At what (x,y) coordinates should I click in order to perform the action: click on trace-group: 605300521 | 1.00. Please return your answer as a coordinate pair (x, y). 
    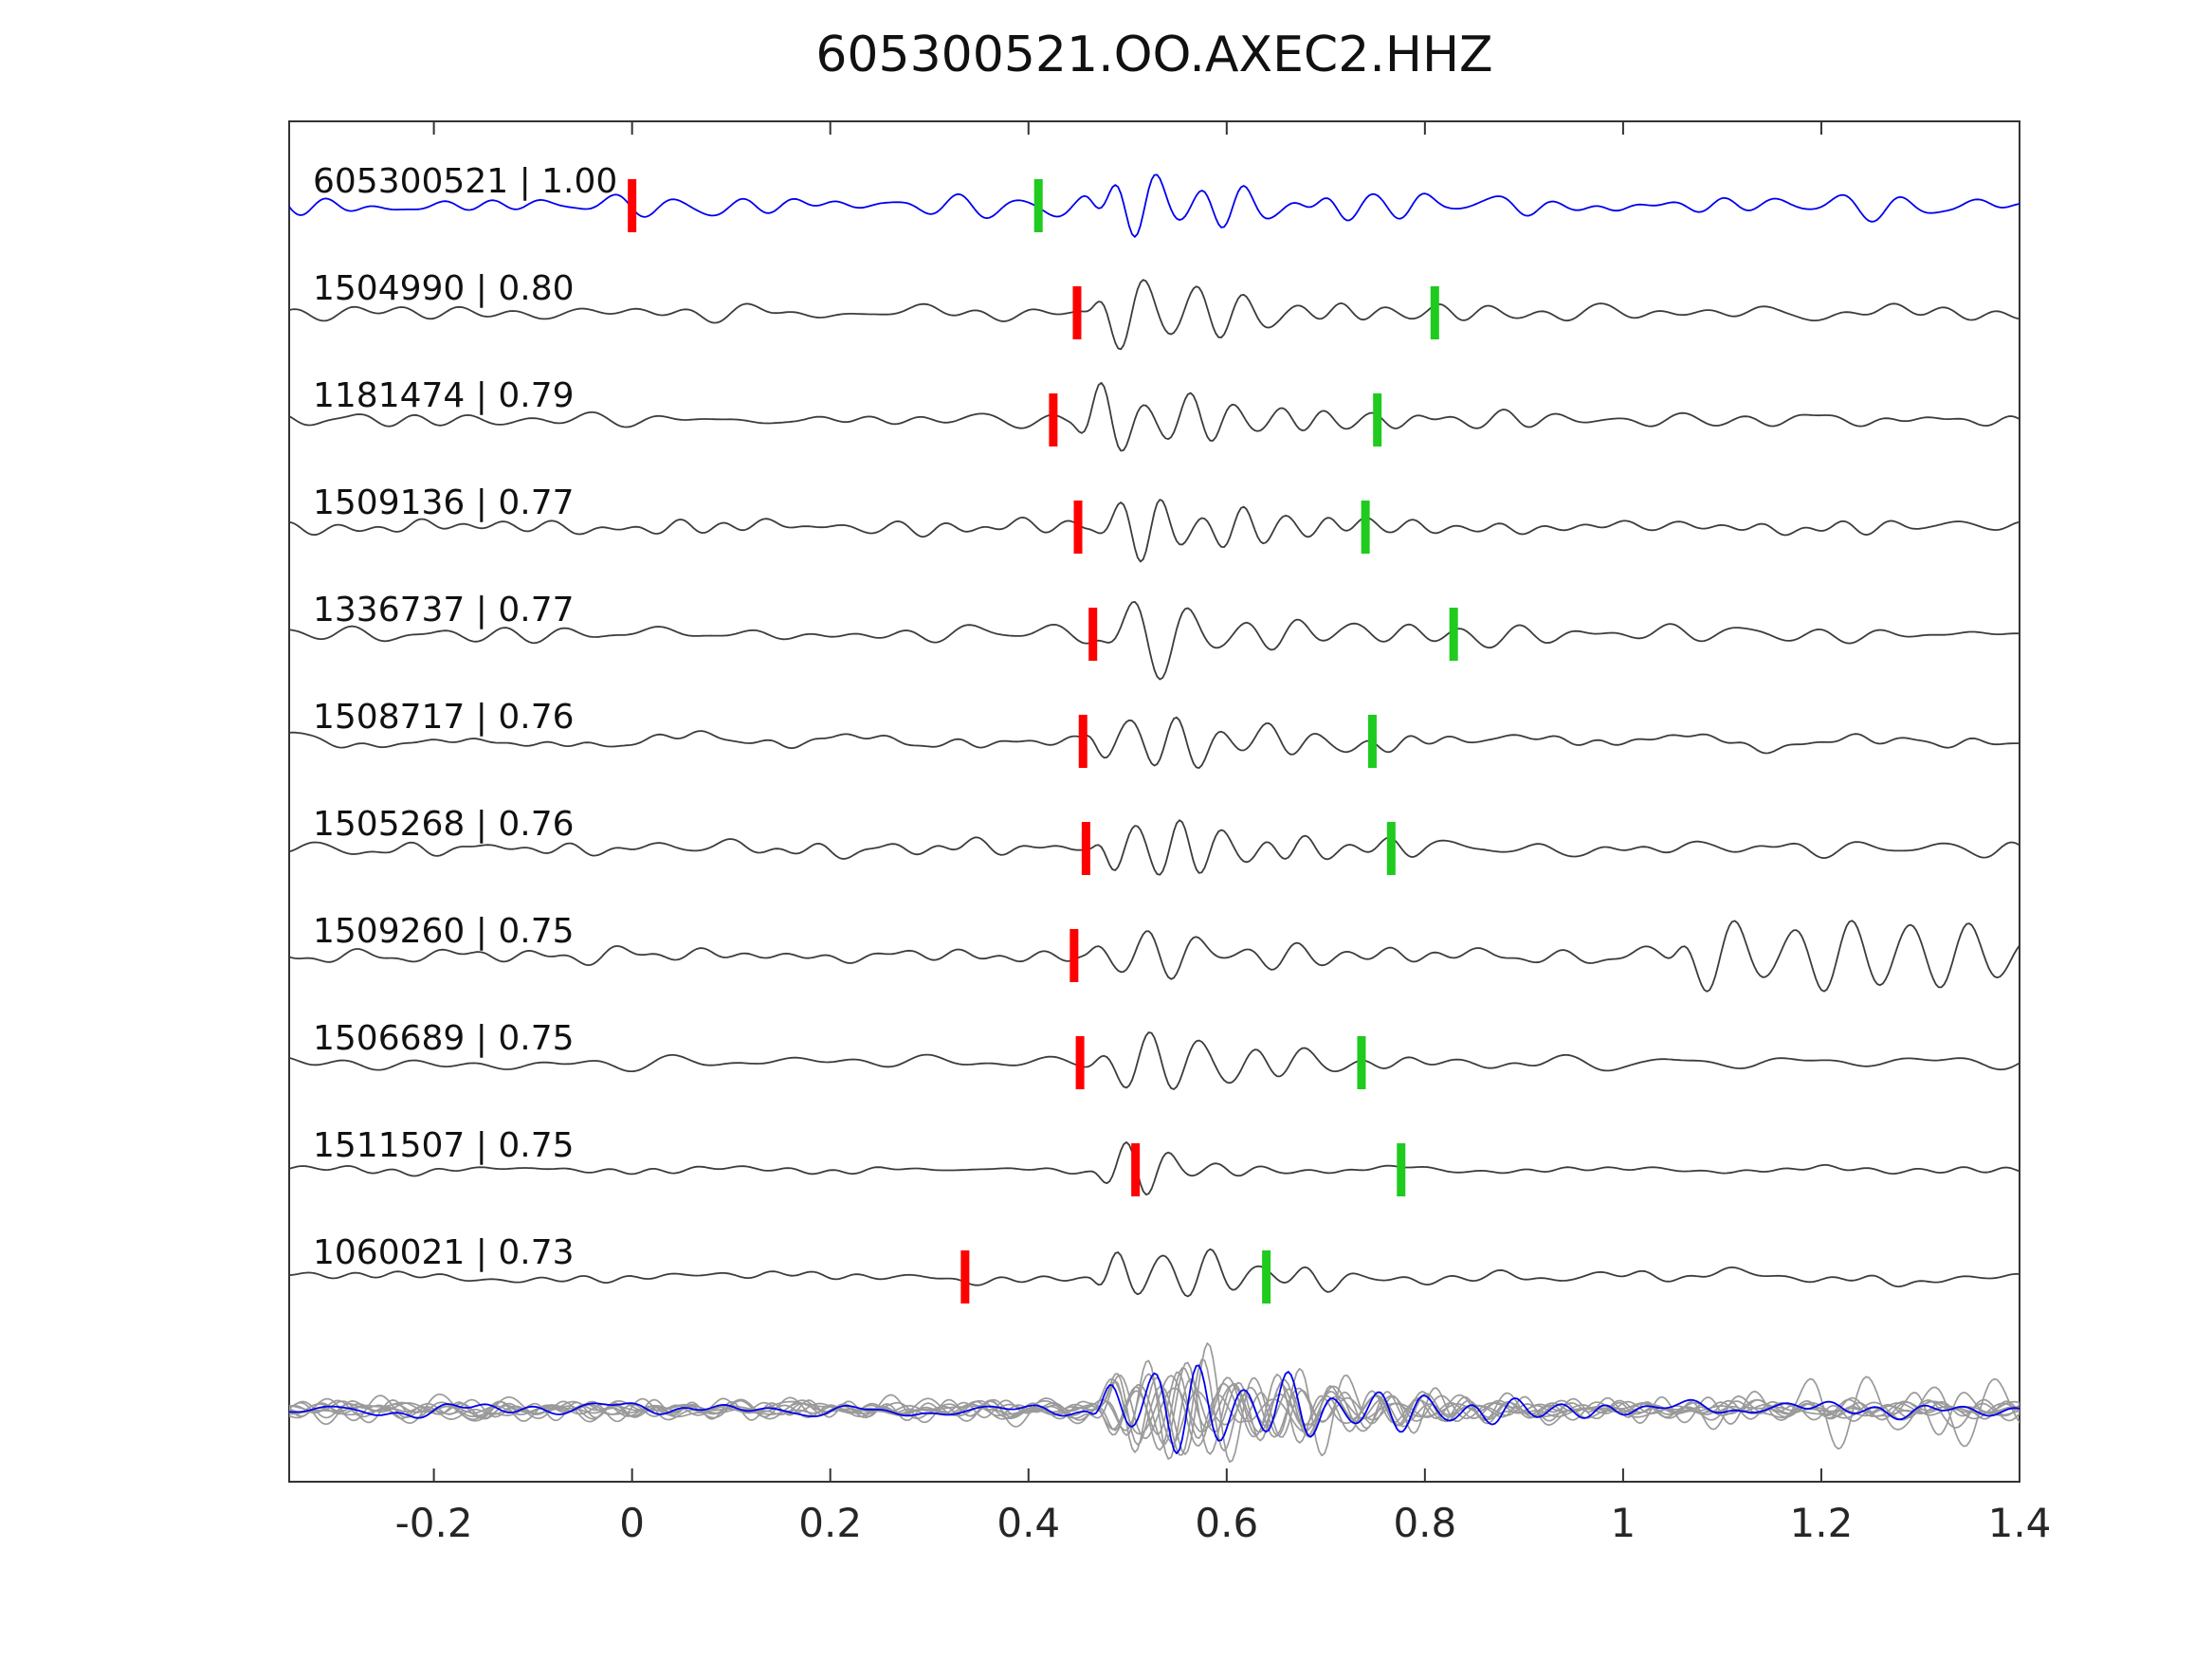
    Looking at the image, I should click on (1154, 200).